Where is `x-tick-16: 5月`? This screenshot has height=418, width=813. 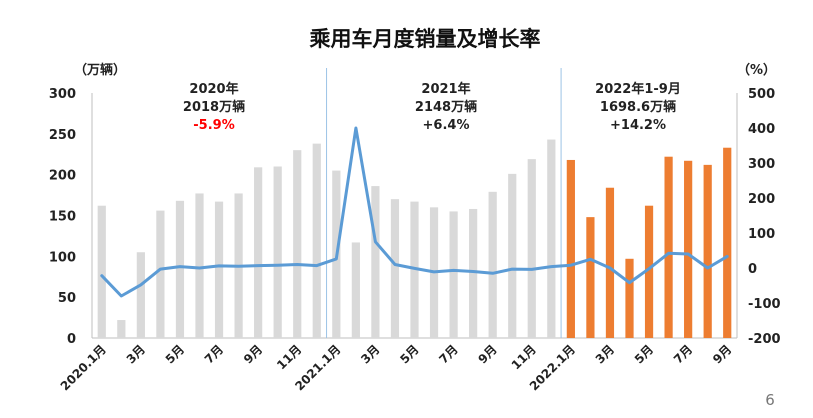
x-tick-16: 5月 is located at coordinates (409, 354).